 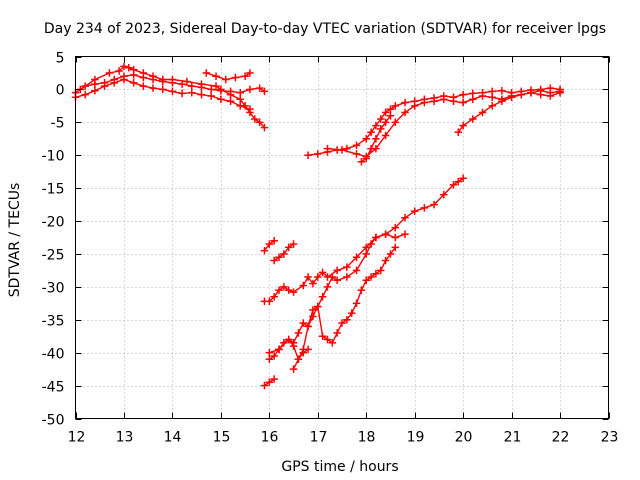 I want to click on x-tick-label: 15, so click(x=222, y=438).